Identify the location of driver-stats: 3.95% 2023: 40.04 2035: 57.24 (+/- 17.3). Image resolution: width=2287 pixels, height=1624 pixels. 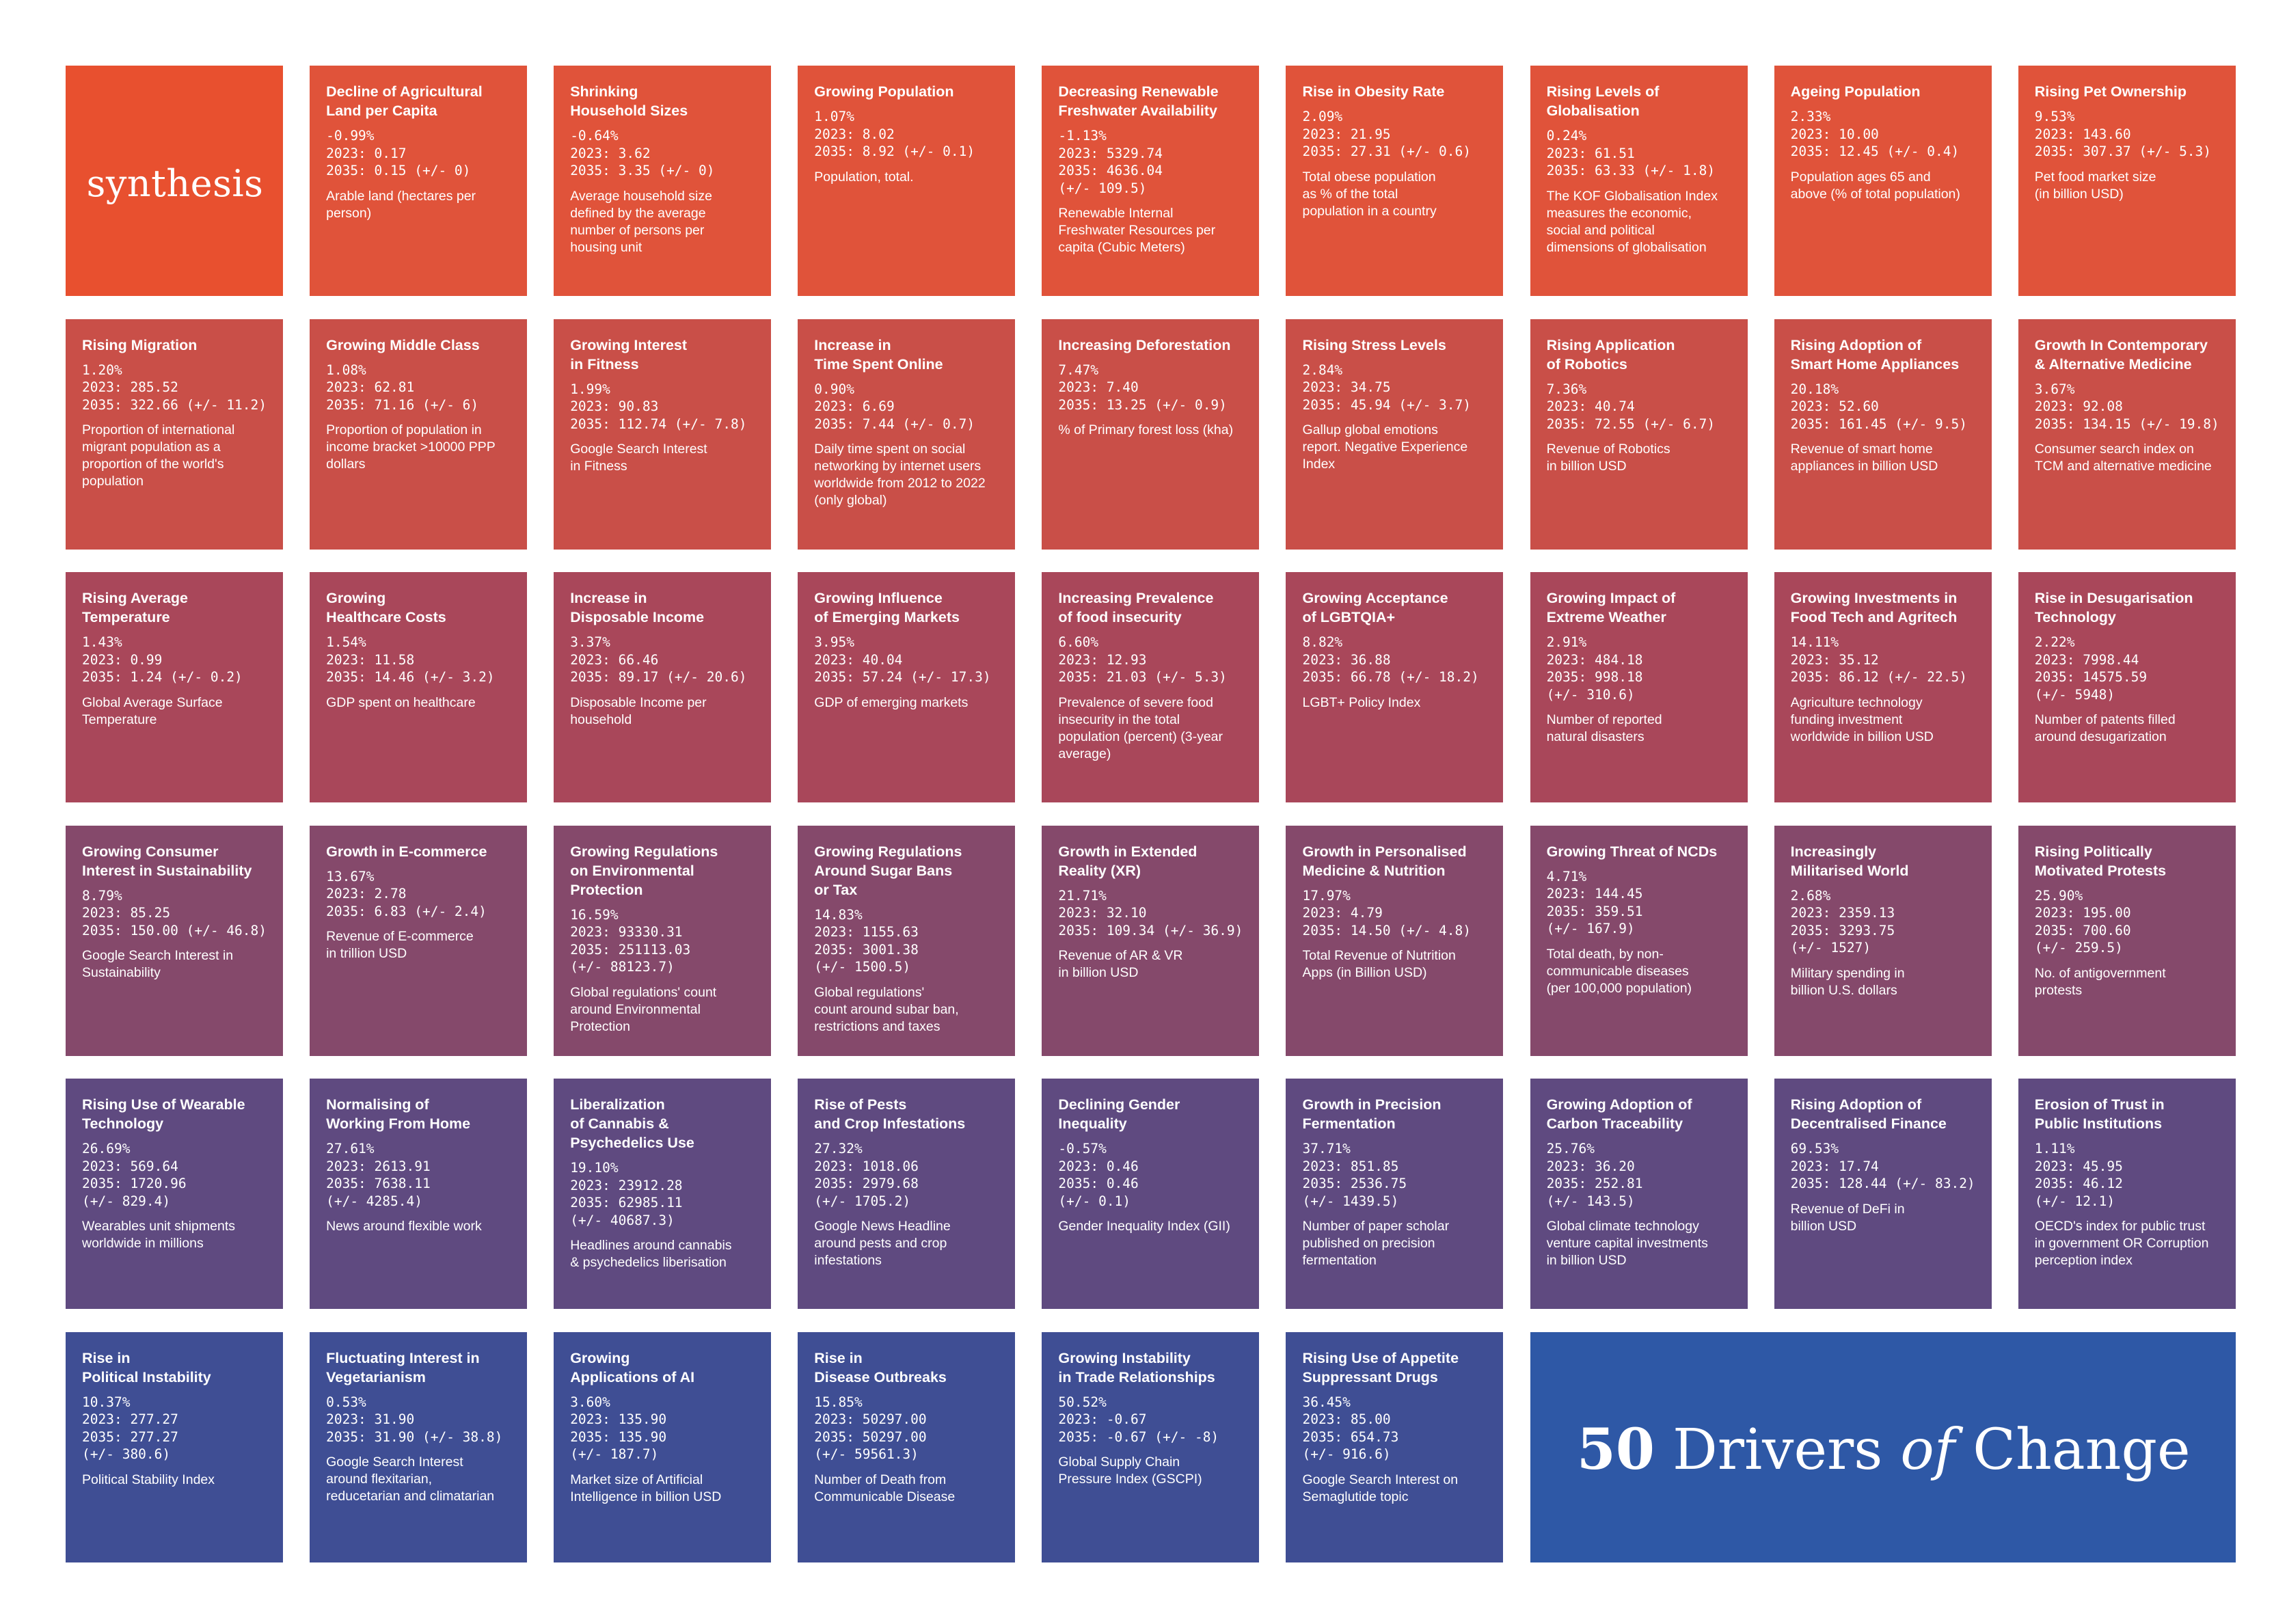
(902, 660).